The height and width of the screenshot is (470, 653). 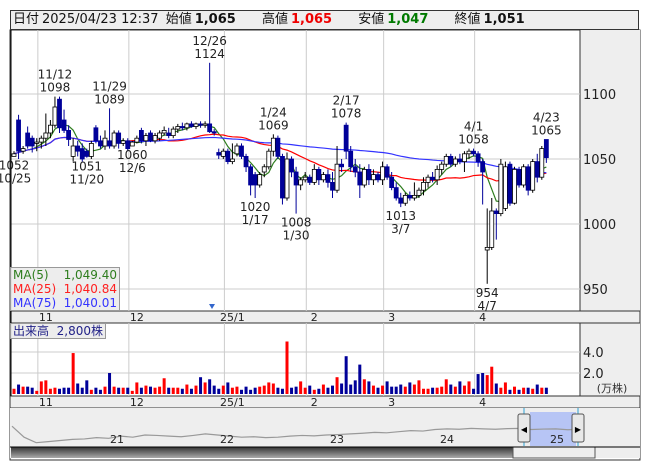 What do you see at coordinates (109, 99) in the screenshot?
I see `annotation-price: 1089` at bounding box center [109, 99].